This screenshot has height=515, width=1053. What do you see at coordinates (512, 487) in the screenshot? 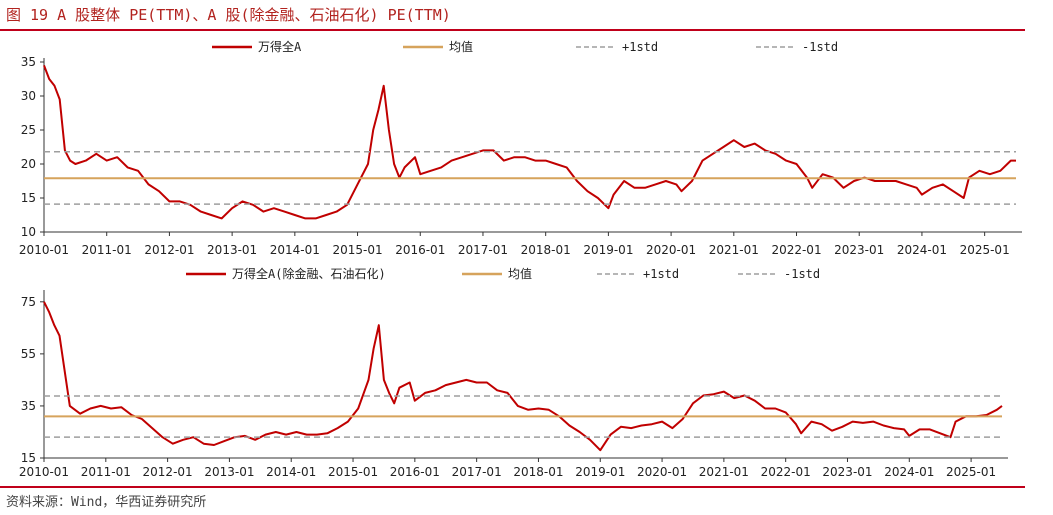
I see `bottom-rule` at bounding box center [512, 487].